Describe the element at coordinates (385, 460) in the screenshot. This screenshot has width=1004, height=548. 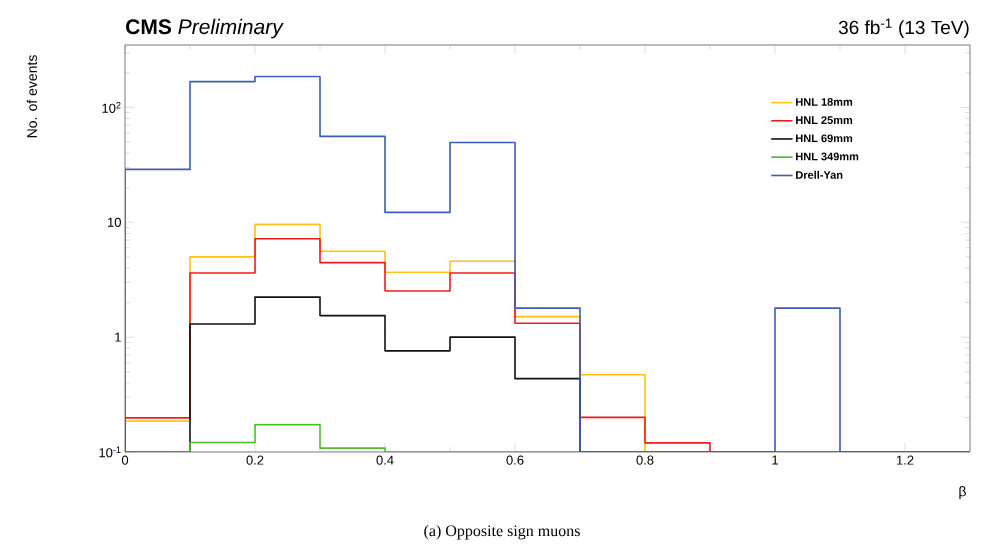
I see `x-tick-label: 0.4` at that location.